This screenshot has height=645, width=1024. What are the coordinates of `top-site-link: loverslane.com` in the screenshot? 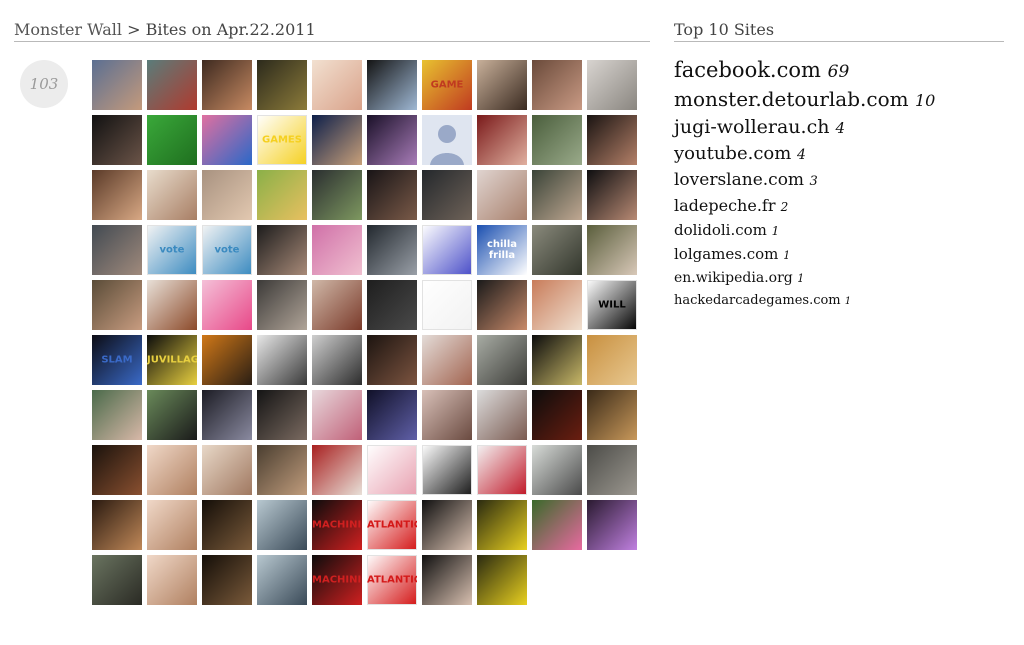 It's located at (739, 180).